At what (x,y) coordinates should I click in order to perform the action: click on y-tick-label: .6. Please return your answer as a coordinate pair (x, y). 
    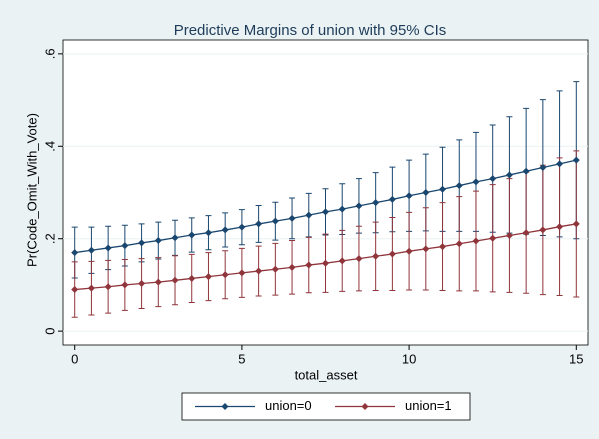
    Looking at the image, I should click on (49, 53).